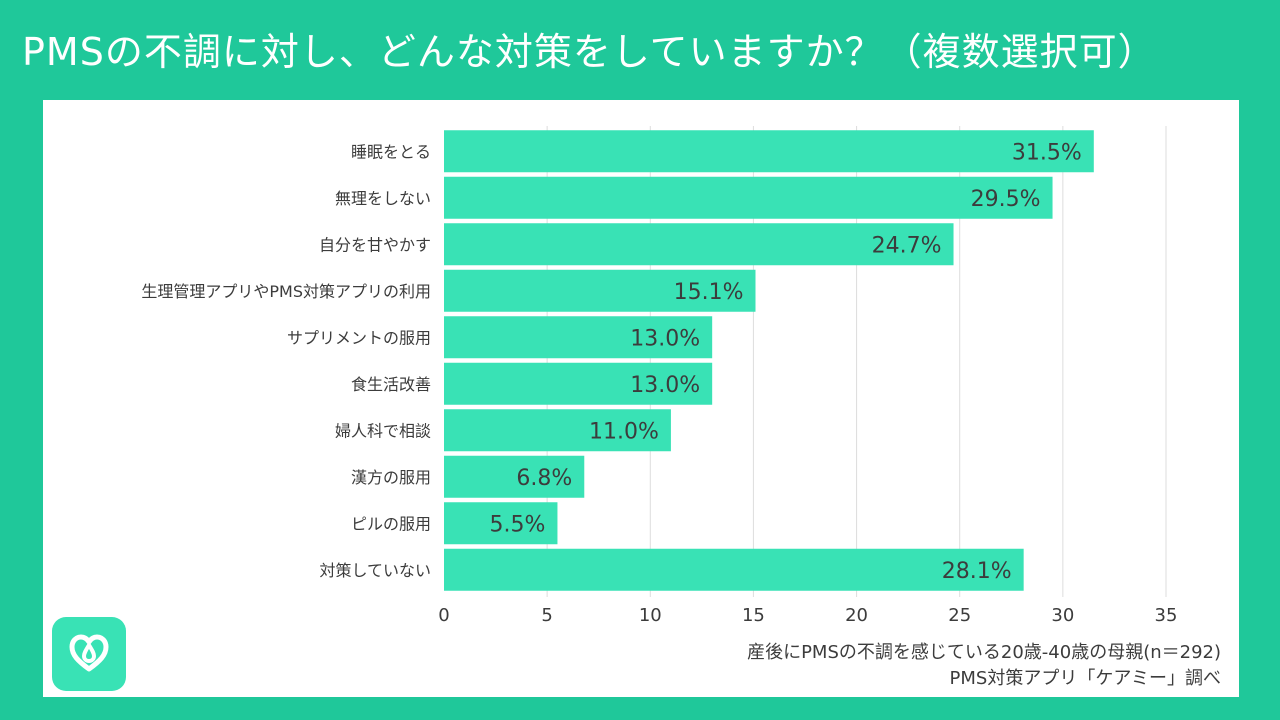  Describe the element at coordinates (1166, 615) in the screenshot. I see `x-tick-label: 35` at that location.